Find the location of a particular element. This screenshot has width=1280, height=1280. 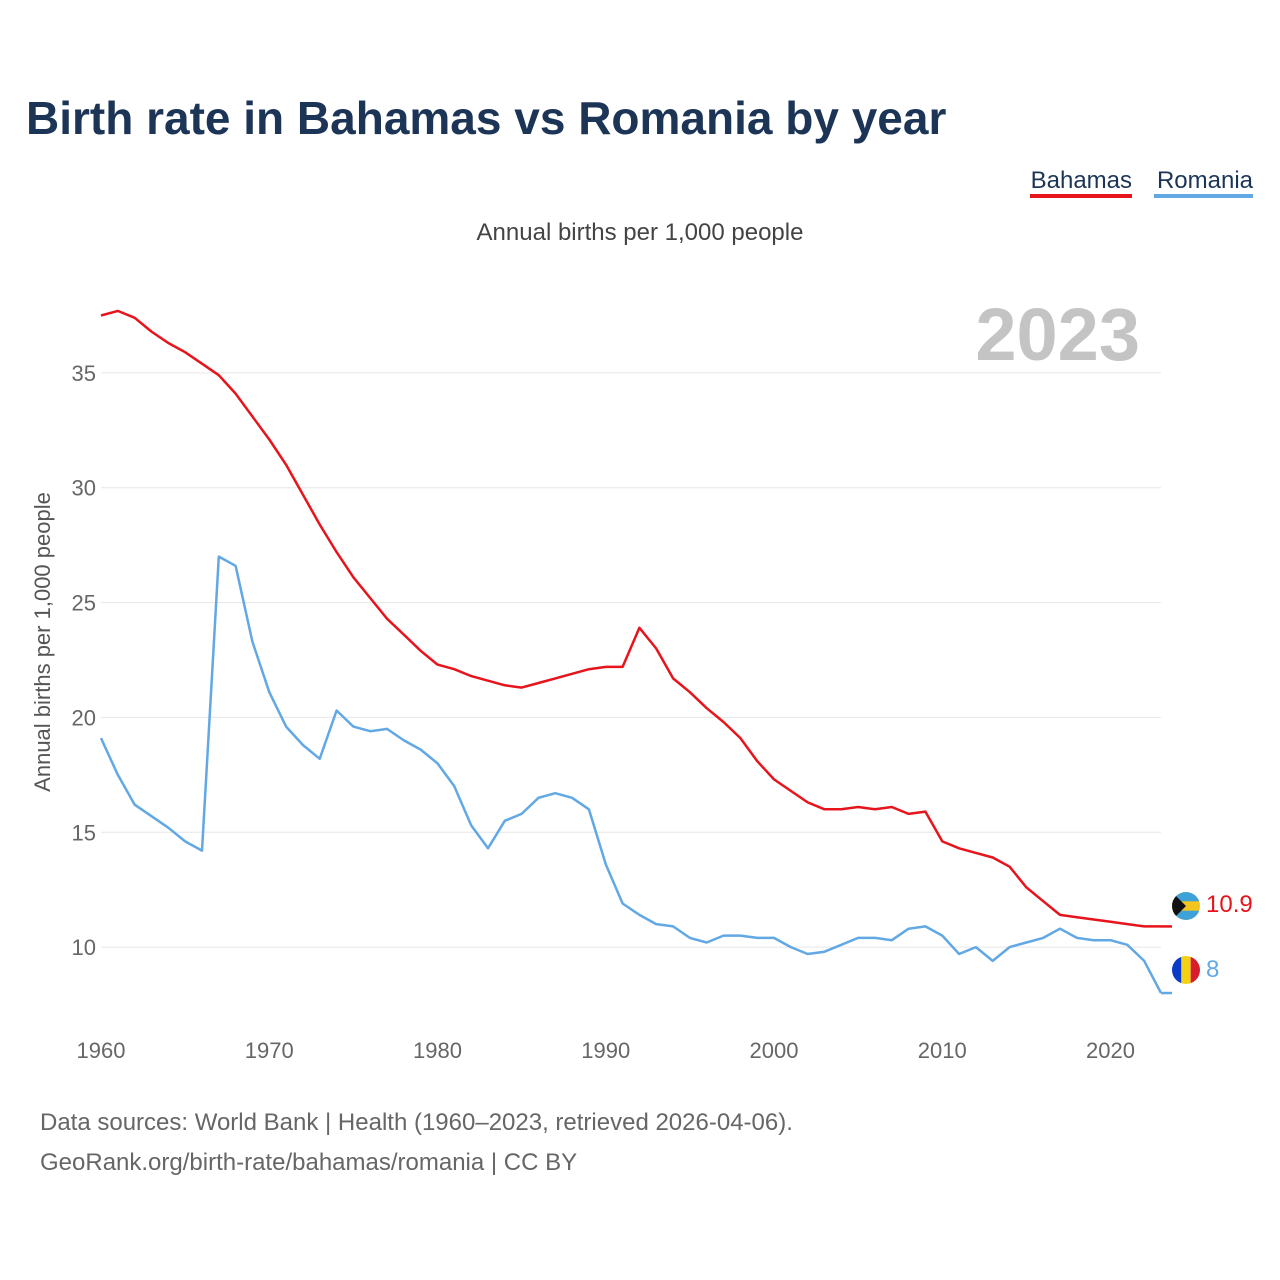

y-tick-label: 30 is located at coordinates (84, 488).